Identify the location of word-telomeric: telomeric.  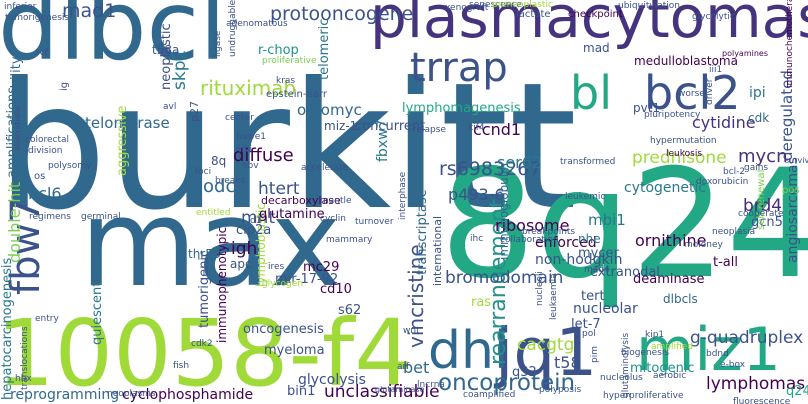
(324, 49).